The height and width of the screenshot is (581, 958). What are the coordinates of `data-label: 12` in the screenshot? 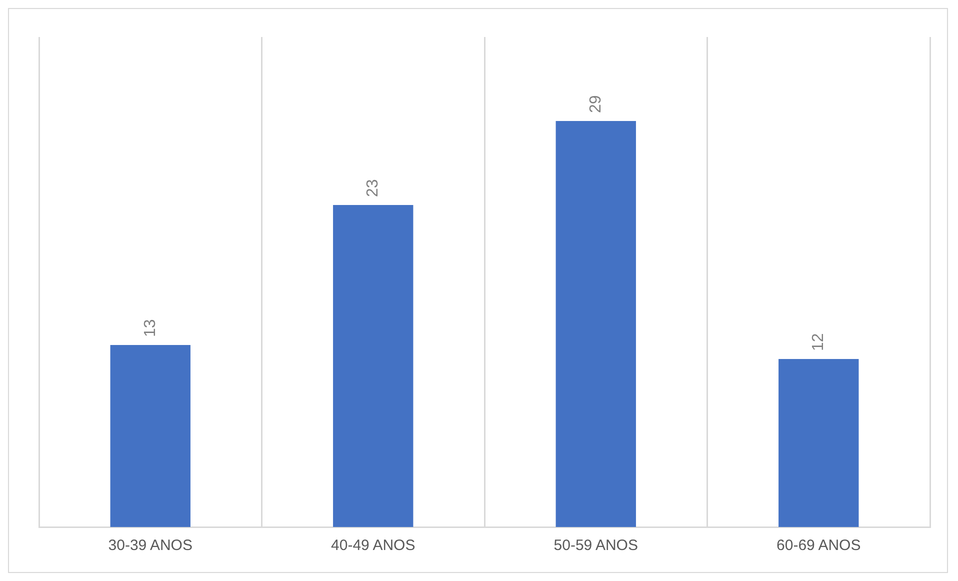 It's located at (819, 342).